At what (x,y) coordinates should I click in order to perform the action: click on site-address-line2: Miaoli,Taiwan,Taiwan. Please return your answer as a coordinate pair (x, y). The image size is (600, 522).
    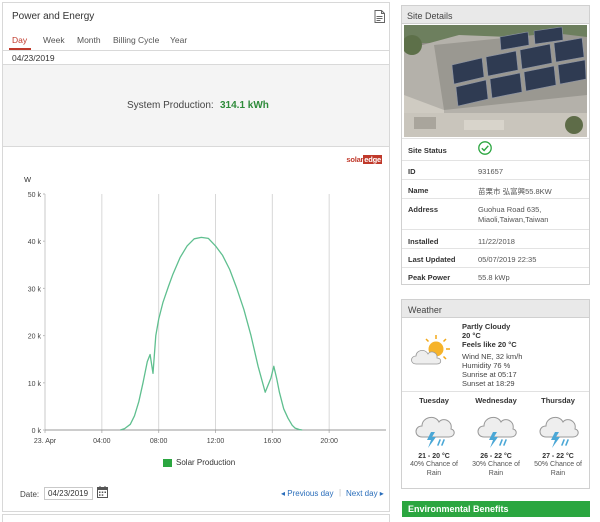
    Looking at the image, I should click on (513, 219).